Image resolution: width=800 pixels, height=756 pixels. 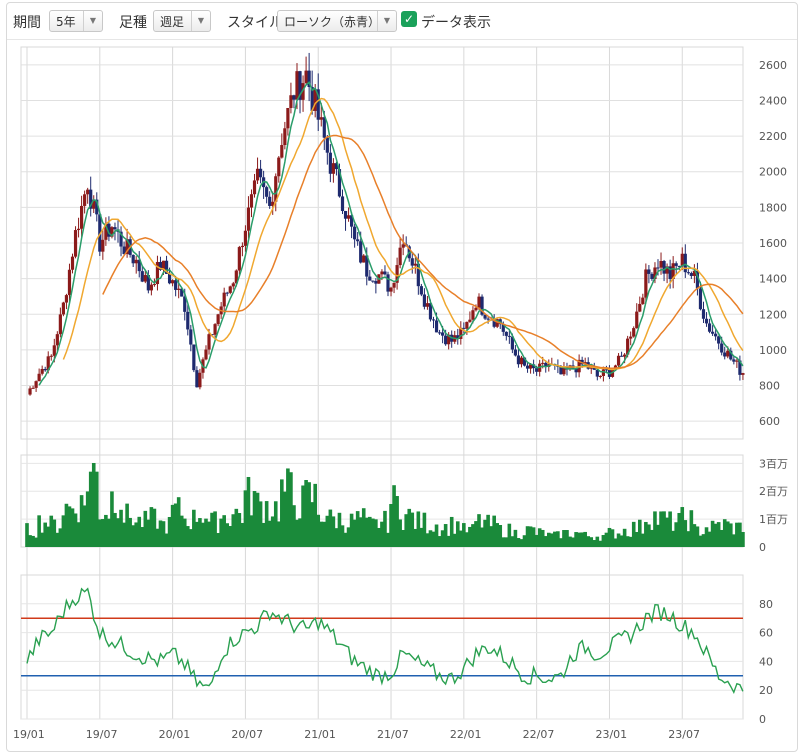 What do you see at coordinates (684, 734) in the screenshot?
I see `x-tick-label: 23/07` at bounding box center [684, 734].